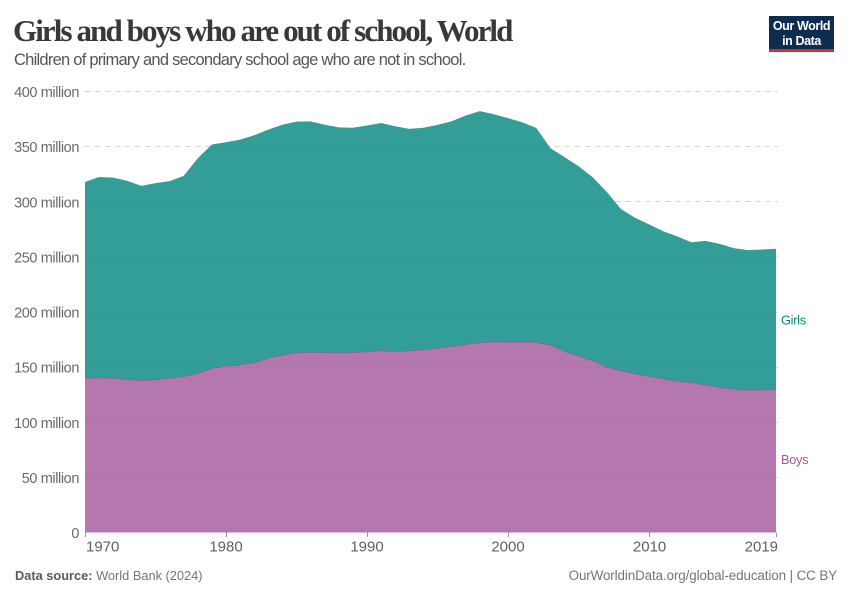 Image resolution: width=850 pixels, height=600 pixels. I want to click on svg-text: 150 million, so click(46, 369).